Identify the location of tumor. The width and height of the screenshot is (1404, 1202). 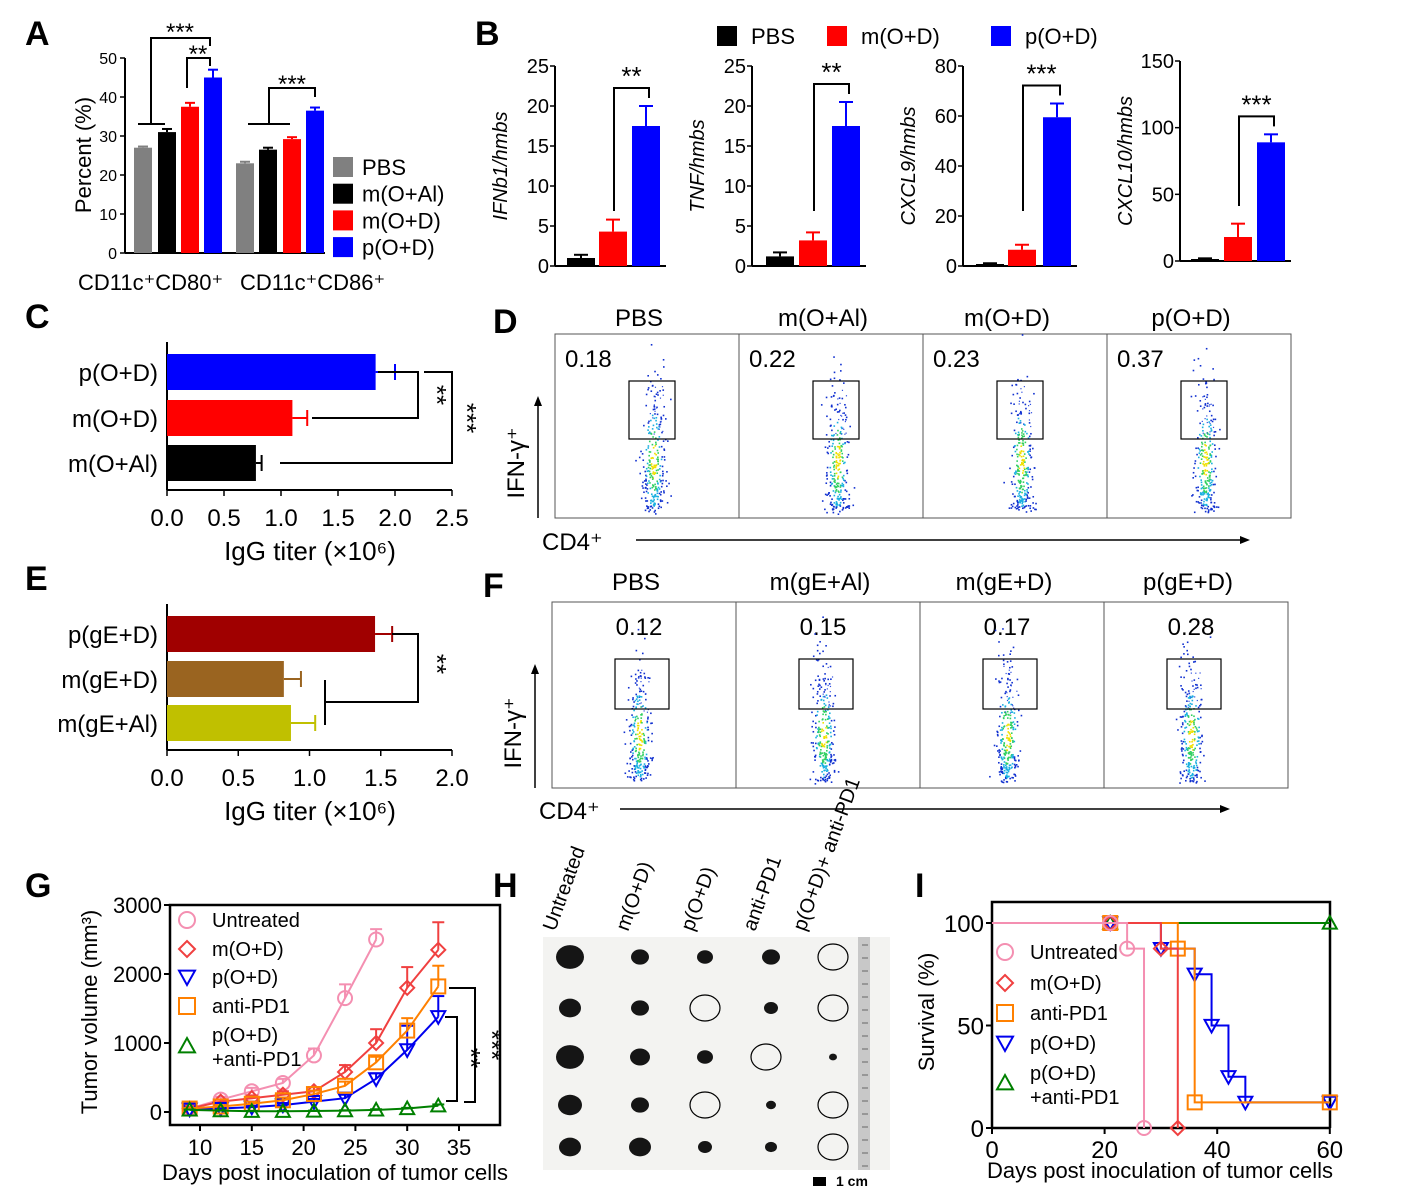
(640, 957).